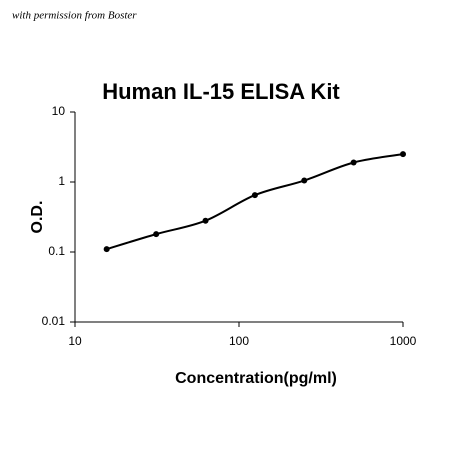 This screenshot has width=450, height=455. Describe the element at coordinates (74, 16) in the screenshot. I see `credit: with permission from Boster` at that location.